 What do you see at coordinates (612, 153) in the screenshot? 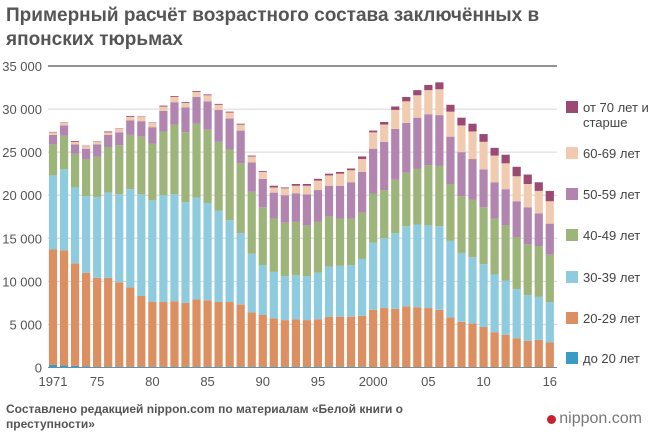
I see `legend-label: 60-69 лет` at bounding box center [612, 153].